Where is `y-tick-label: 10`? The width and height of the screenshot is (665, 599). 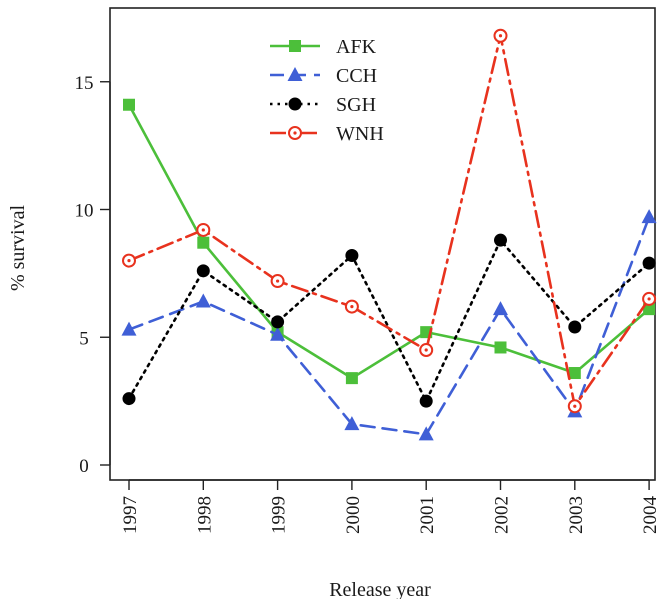
y-tick-label: 10 is located at coordinates (84, 211).